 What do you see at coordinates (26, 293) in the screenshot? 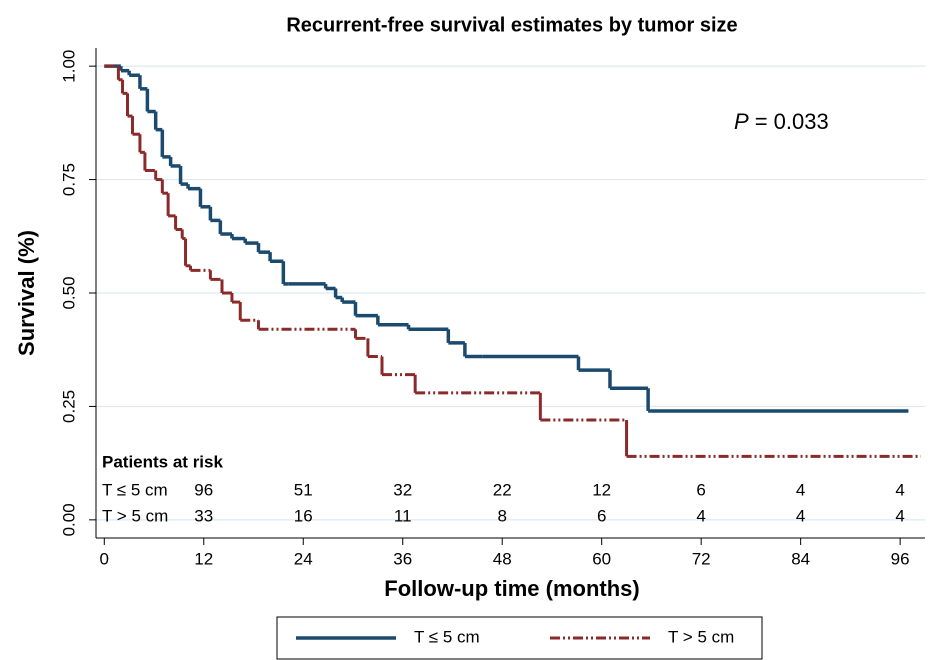
I see `y-axis-title: Survival (%)` at bounding box center [26, 293].